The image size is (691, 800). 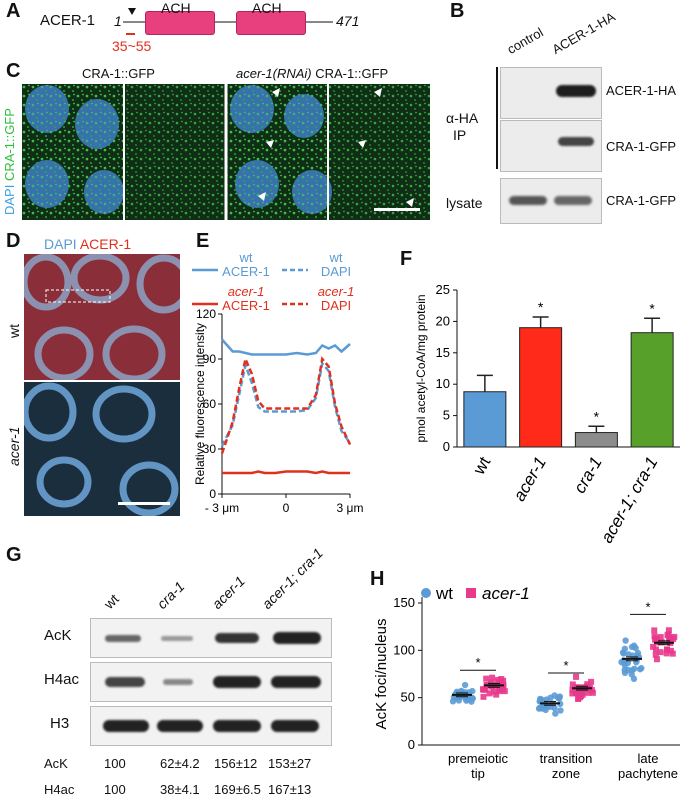 I want to click on g-lane-2: acer-1, so click(x=228, y=592).